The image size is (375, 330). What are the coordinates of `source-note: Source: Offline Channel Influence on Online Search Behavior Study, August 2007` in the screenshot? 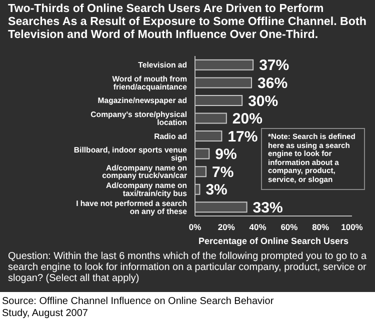 It's located at (138, 308).